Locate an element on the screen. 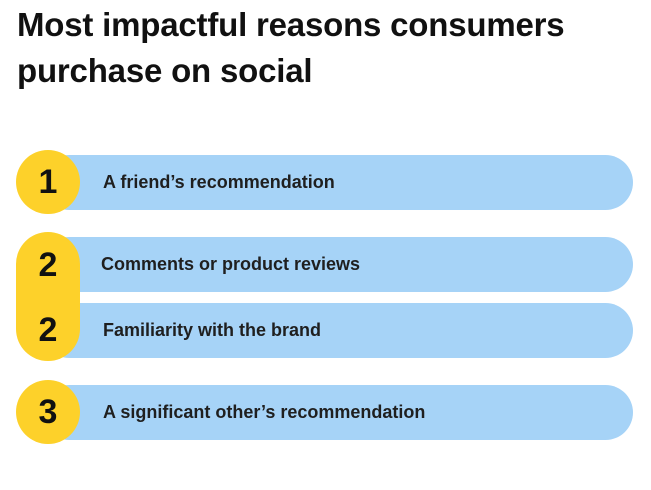 This screenshot has width=651, height=490. reason-label-2: Comments or product reviews is located at coordinates (231, 264).